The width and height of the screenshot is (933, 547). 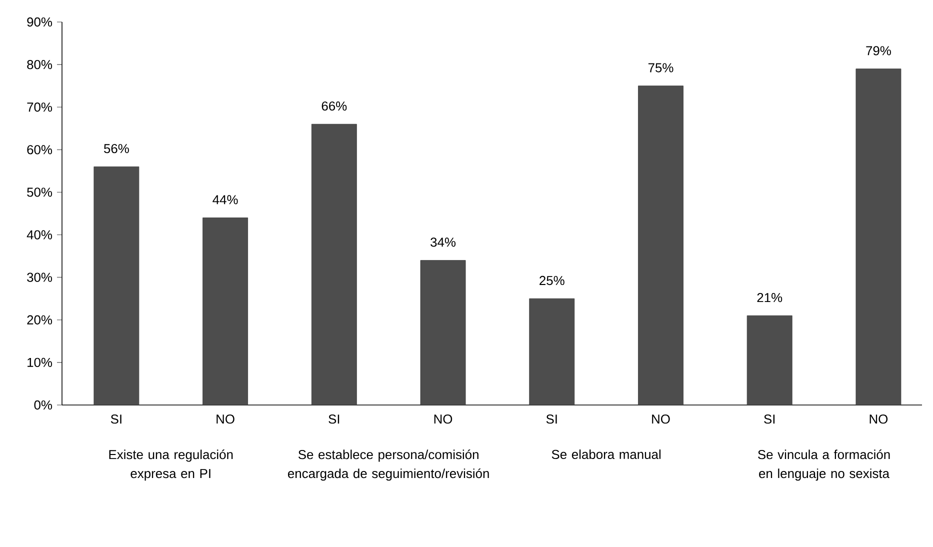 I want to click on y-tick-label: 60%, so click(x=39, y=149).